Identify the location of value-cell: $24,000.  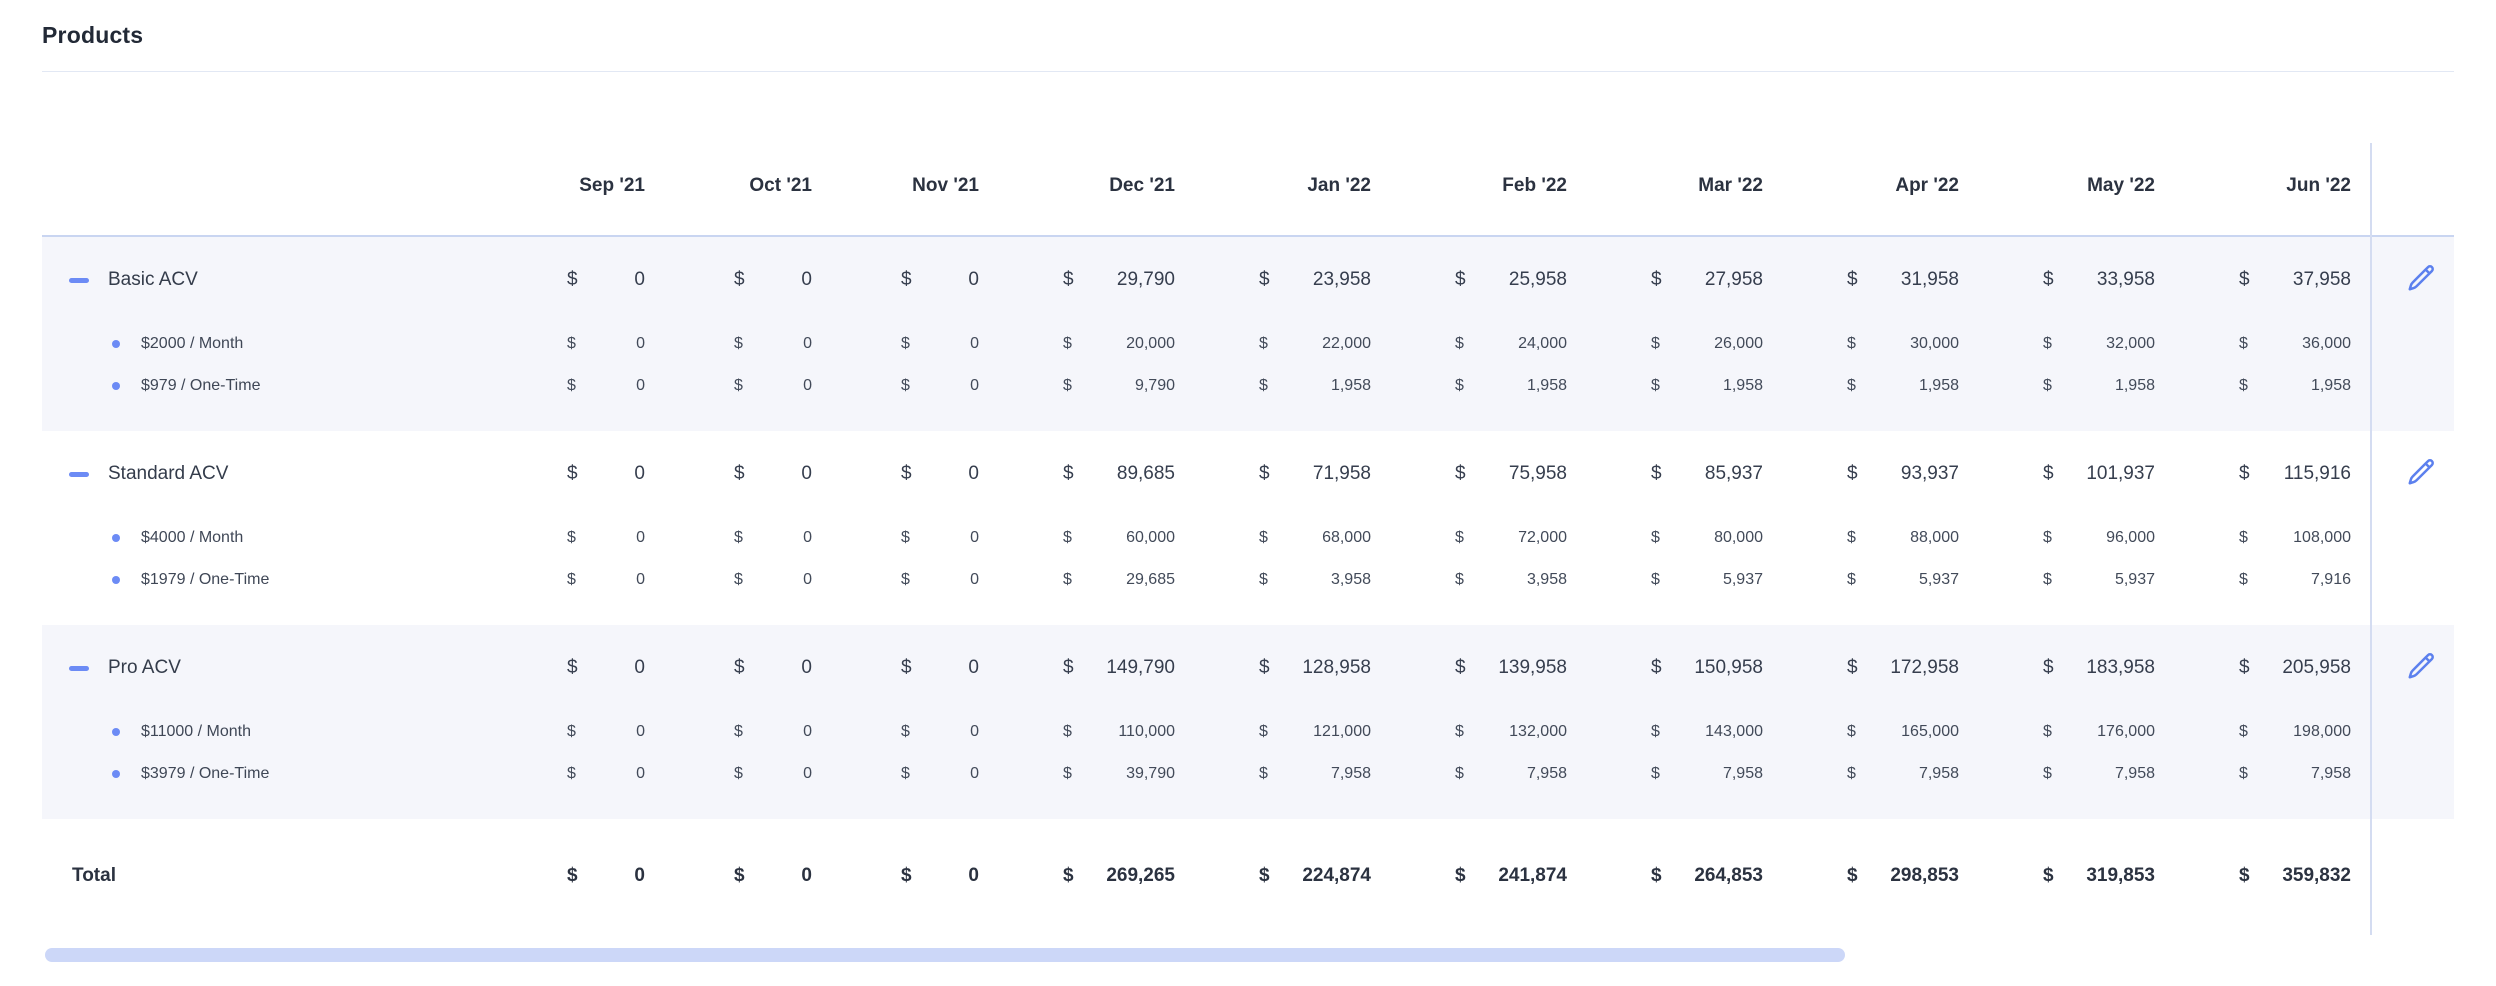
(1501, 344).